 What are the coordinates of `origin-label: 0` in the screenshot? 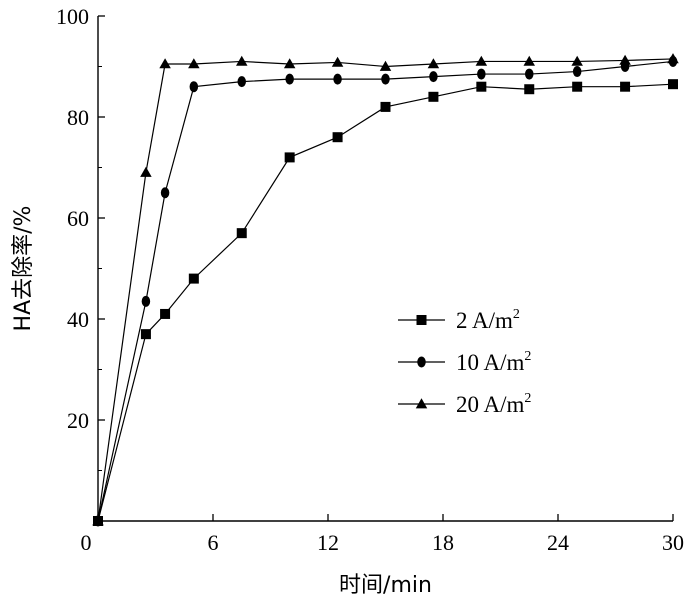 It's located at (86, 542).